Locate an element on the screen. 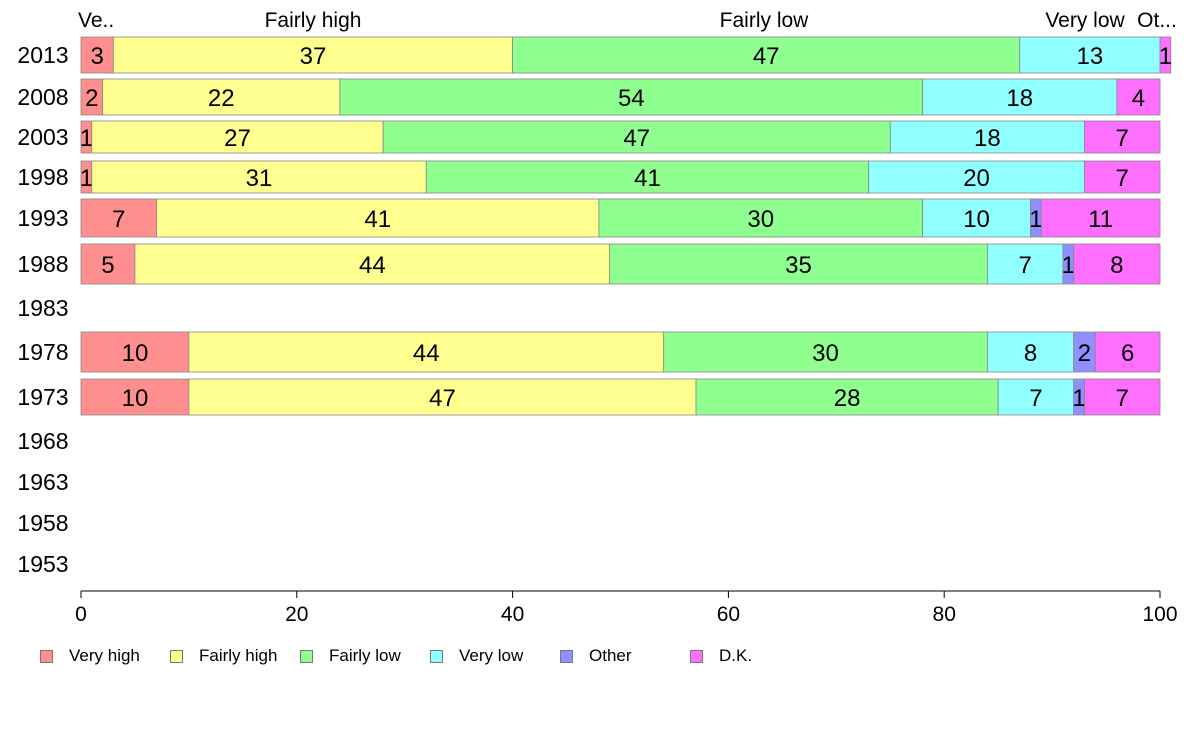 The image size is (1188, 741). category-label: 1958 is located at coordinates (42, 523).